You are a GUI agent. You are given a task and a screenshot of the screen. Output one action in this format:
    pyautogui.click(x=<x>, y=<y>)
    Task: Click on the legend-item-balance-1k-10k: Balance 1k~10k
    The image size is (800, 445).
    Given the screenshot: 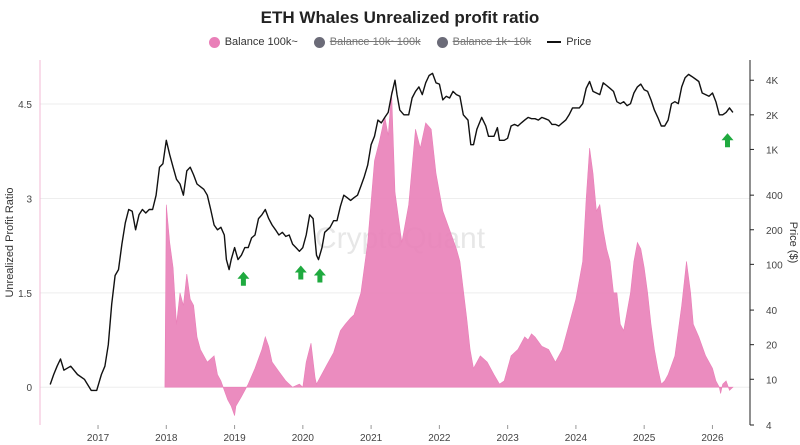 What is the action you would take?
    pyautogui.click(x=484, y=42)
    